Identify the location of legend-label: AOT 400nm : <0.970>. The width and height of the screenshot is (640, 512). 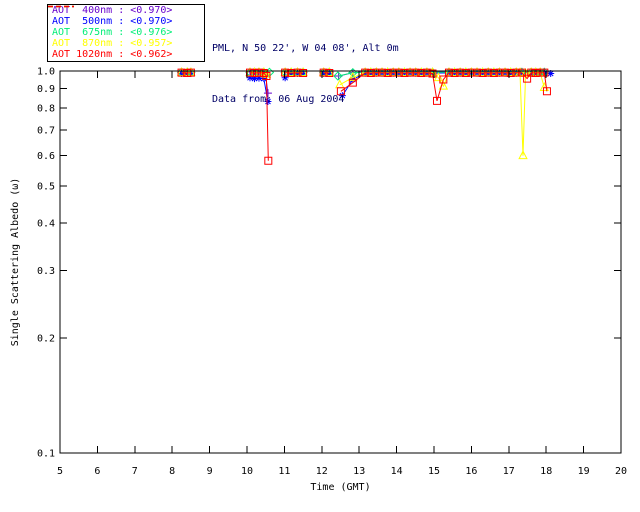
(112, 11).